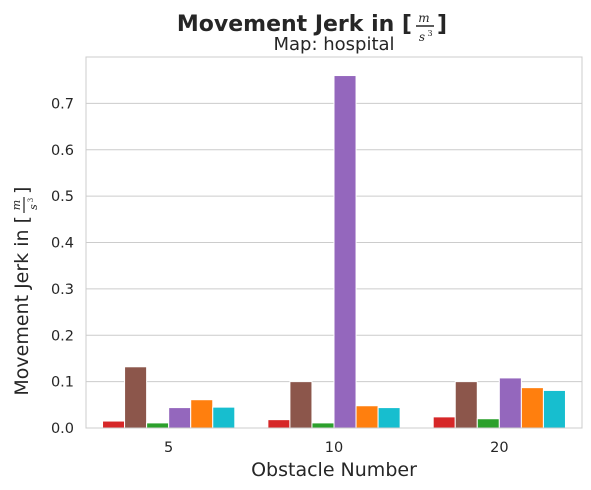 Image resolution: width=591 pixels, height=490 pixels. Describe the element at coordinates (31, 200) in the screenshot. I see `y-axis-label-unit-exponent: 3` at that location.